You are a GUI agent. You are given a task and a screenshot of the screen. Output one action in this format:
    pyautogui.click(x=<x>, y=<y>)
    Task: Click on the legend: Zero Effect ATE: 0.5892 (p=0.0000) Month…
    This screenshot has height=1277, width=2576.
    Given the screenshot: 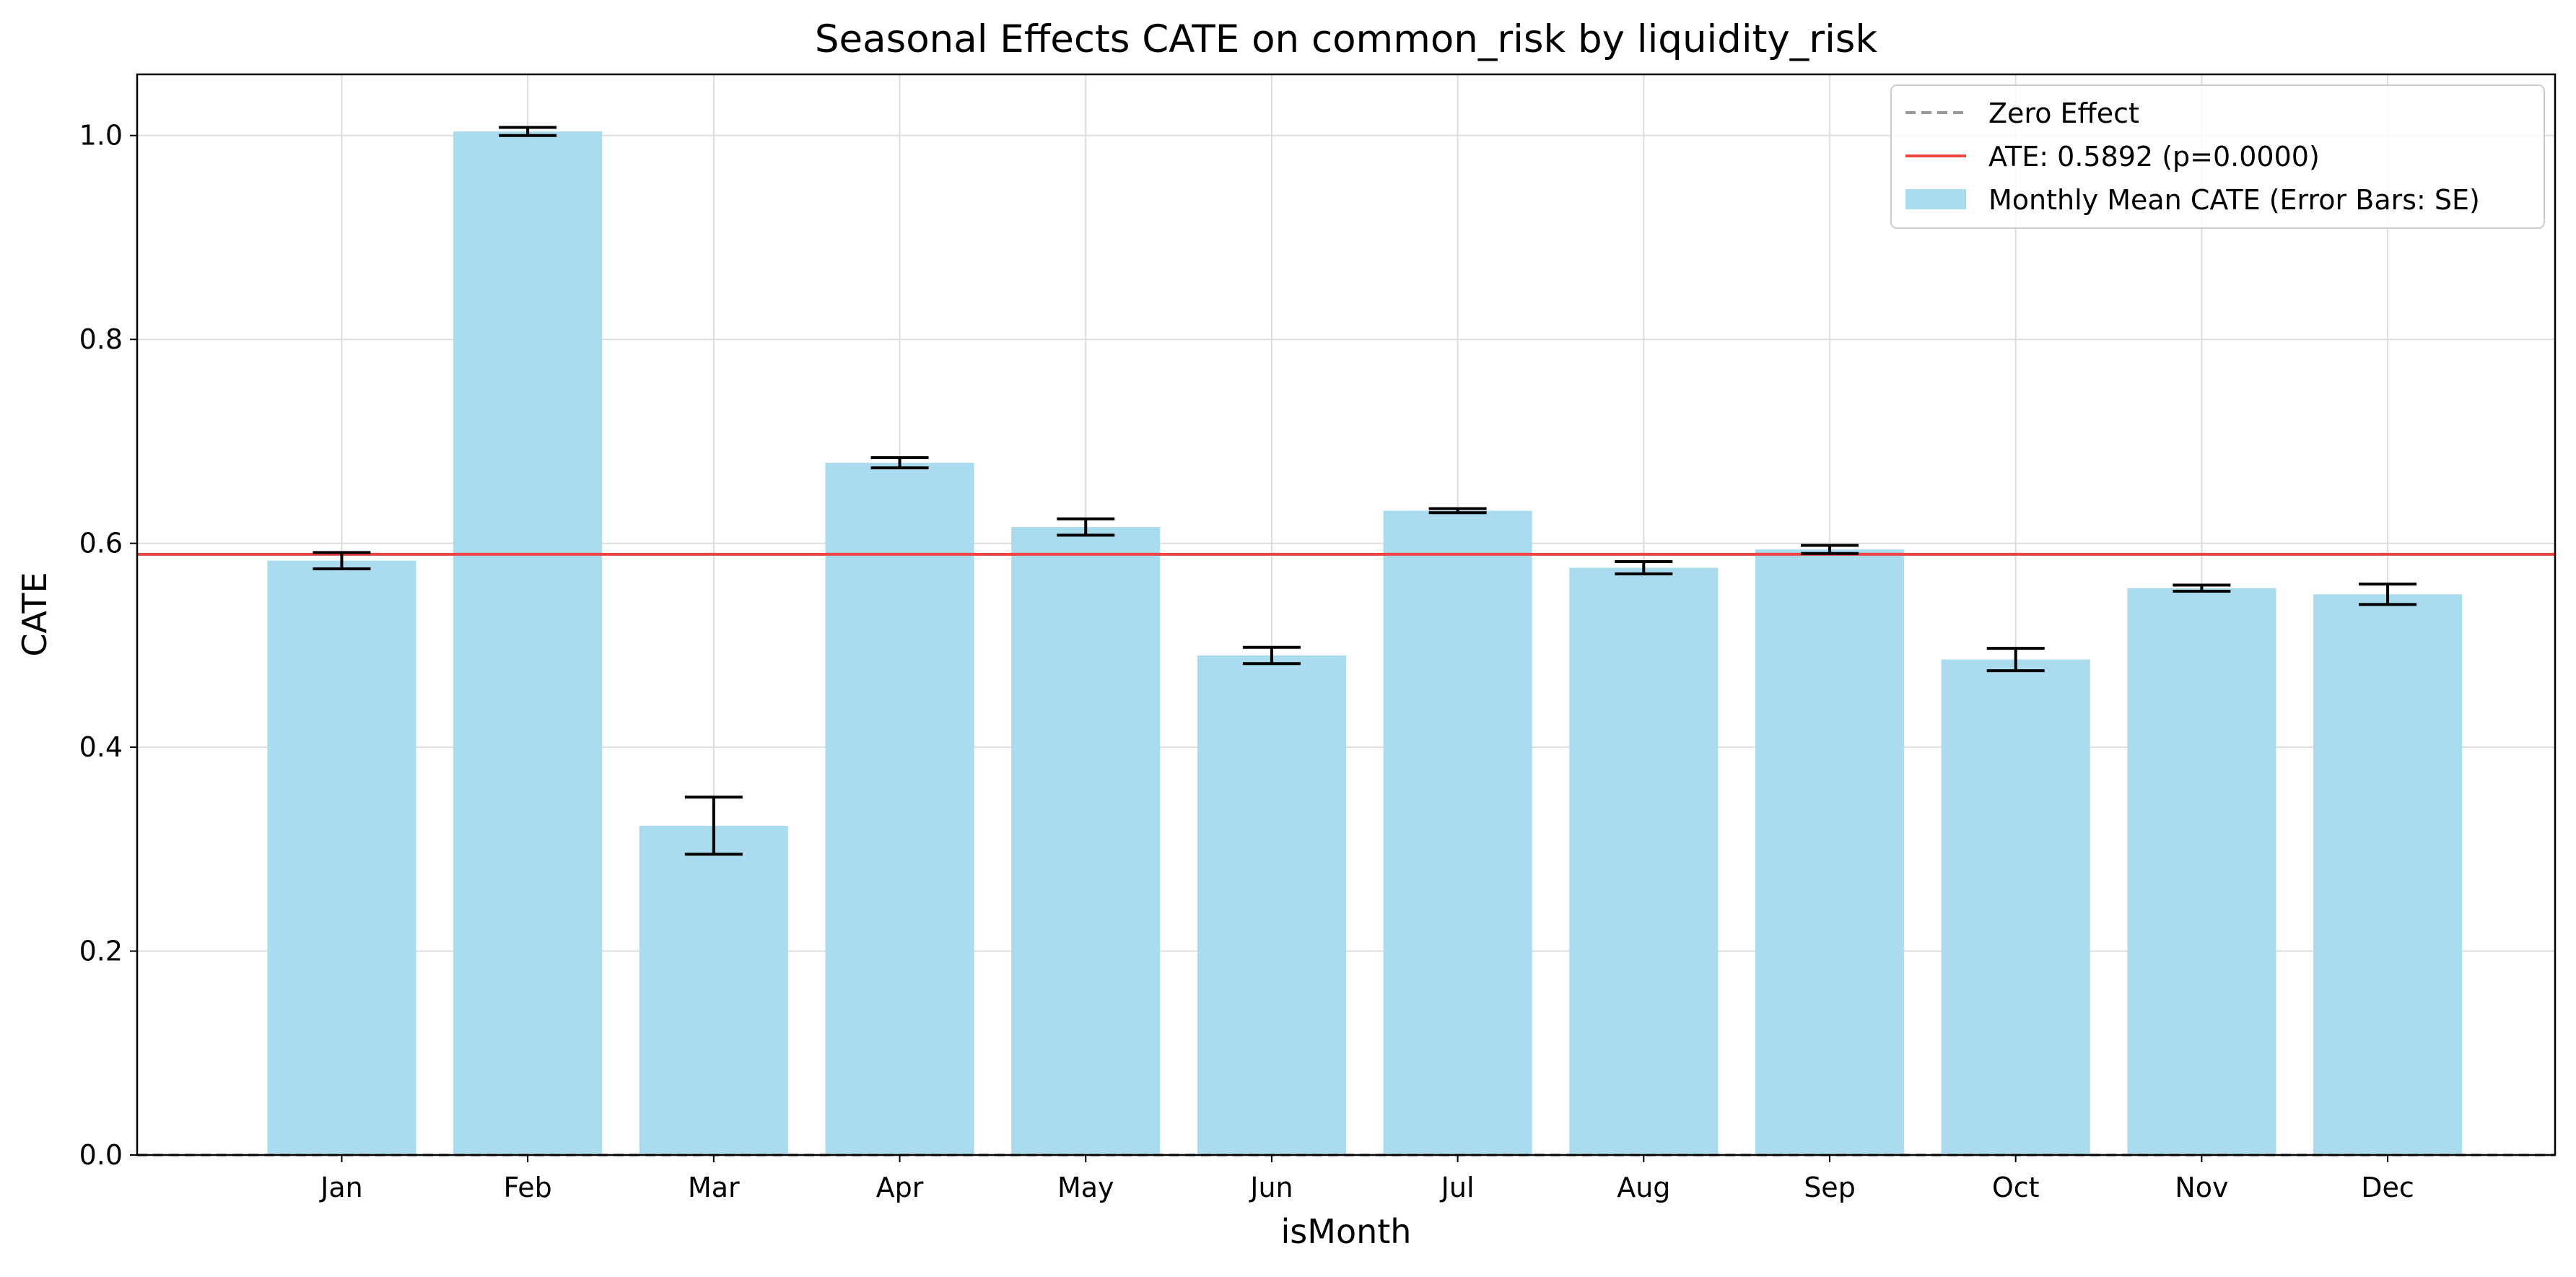 What is the action you would take?
    pyautogui.click(x=2217, y=156)
    